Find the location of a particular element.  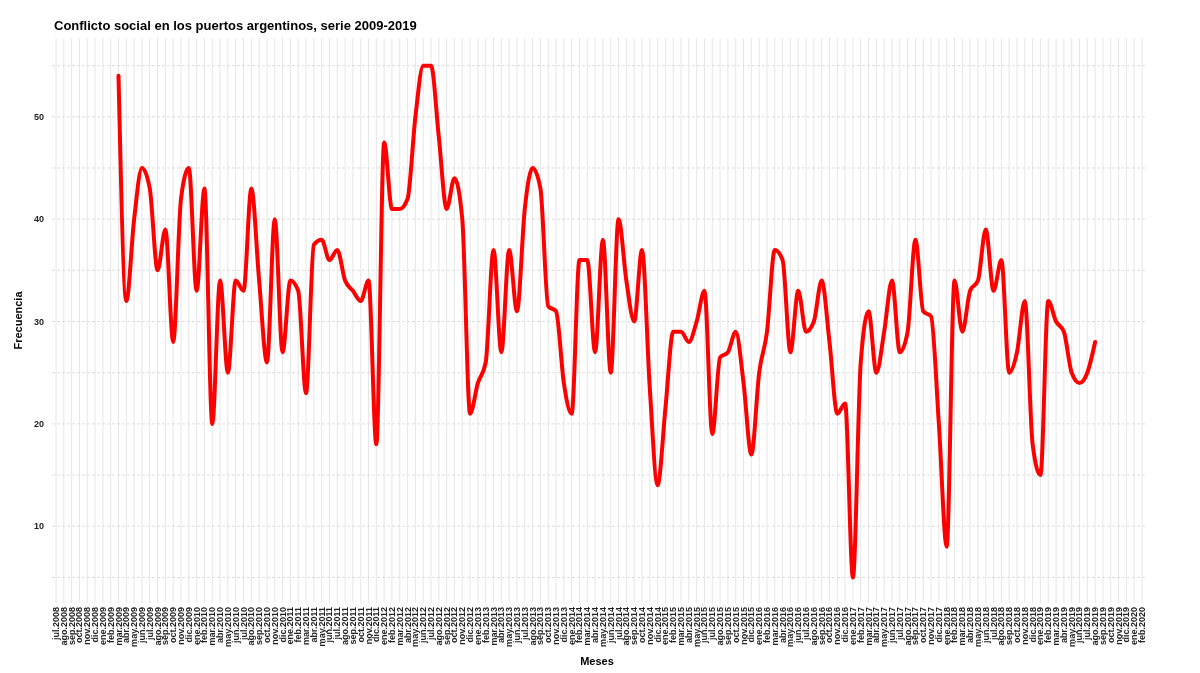

x-tick-label: mar.2016 is located at coordinates (774, 626).